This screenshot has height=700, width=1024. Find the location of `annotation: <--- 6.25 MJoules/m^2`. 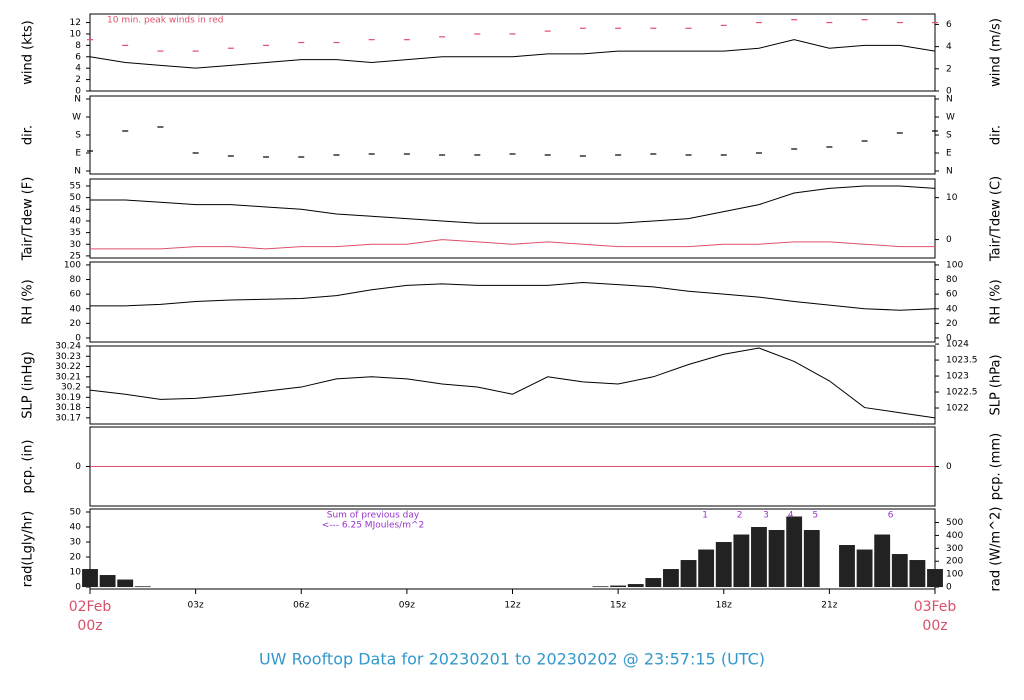

annotation: <--- 6.25 MJoules/m^2 is located at coordinates (373, 526).